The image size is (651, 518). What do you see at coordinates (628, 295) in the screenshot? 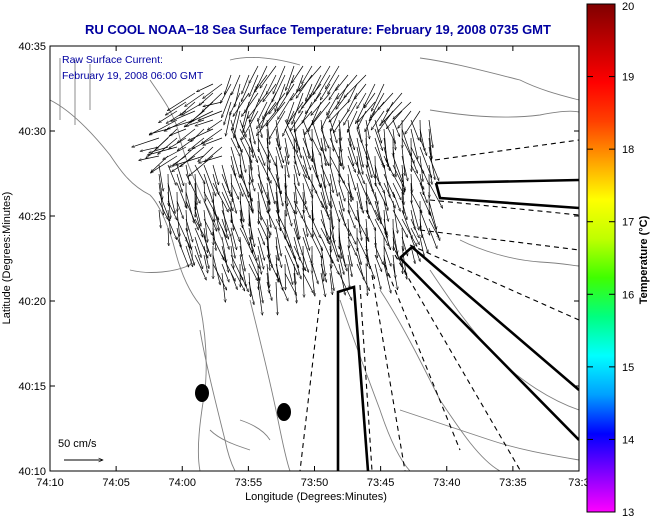
I see `colorbar-tick-label: 16` at bounding box center [628, 295].